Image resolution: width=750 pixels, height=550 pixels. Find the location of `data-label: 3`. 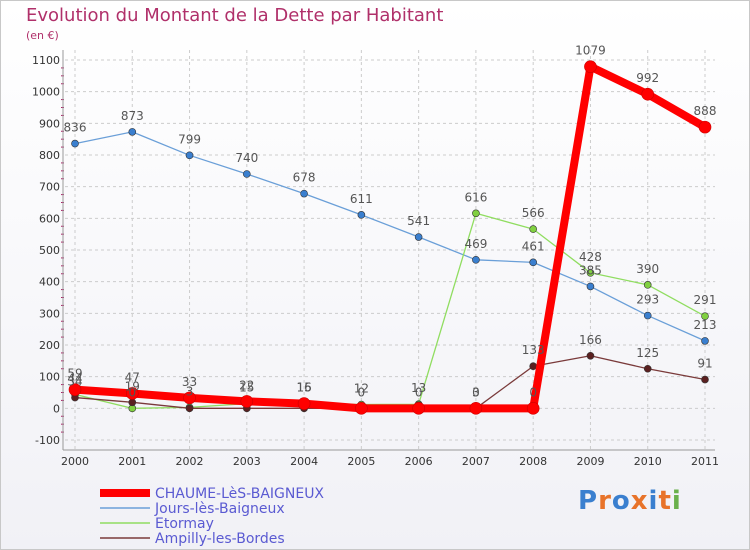

data-label: 3 is located at coordinates (476, 392).